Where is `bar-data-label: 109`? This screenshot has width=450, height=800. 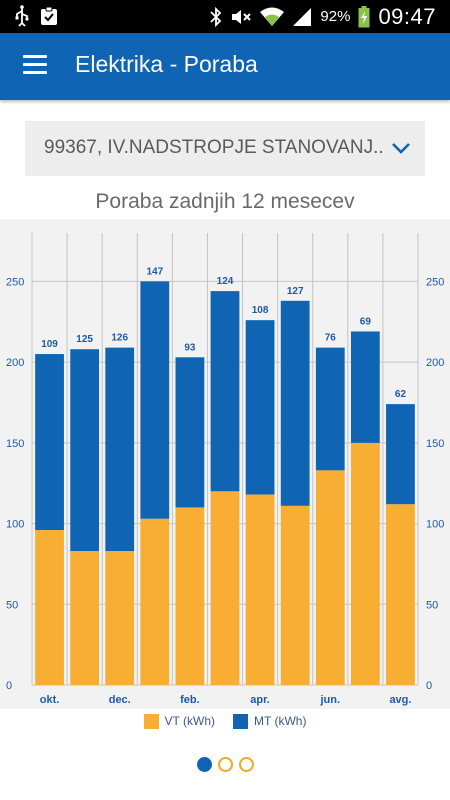
bar-data-label: 109 is located at coordinates (49, 344).